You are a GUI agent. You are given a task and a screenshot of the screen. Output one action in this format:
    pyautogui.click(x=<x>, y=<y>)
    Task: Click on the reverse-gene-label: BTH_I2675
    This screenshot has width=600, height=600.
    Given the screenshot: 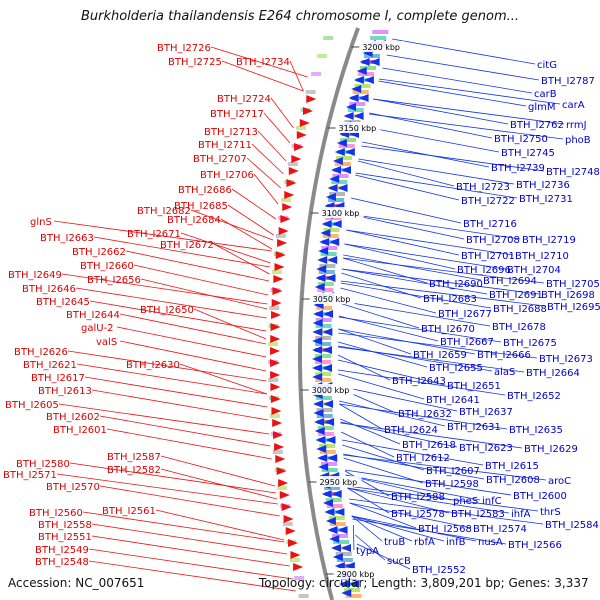 What is the action you would take?
    pyautogui.click(x=530, y=343)
    